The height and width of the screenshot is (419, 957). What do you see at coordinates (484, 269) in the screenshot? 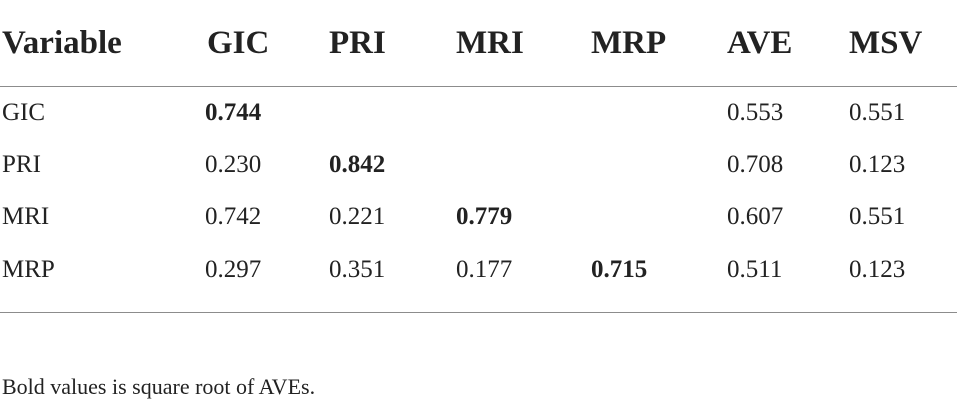
I see `table-cell: 0.177` at bounding box center [484, 269].